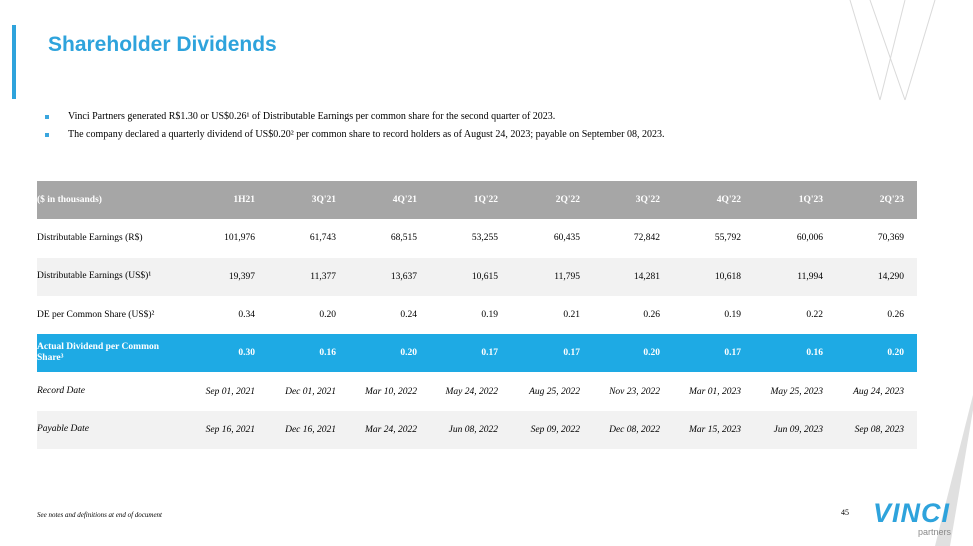 The width and height of the screenshot is (973, 546). What do you see at coordinates (715, 391) in the screenshot?
I see `table-cell: Mar 01, 2023` at bounding box center [715, 391].